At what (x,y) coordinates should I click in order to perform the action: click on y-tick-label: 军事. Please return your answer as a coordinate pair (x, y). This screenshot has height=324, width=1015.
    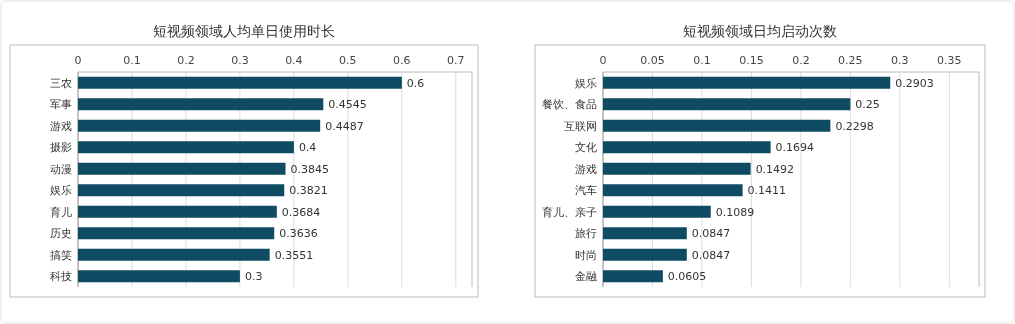
    Looking at the image, I should click on (61, 105).